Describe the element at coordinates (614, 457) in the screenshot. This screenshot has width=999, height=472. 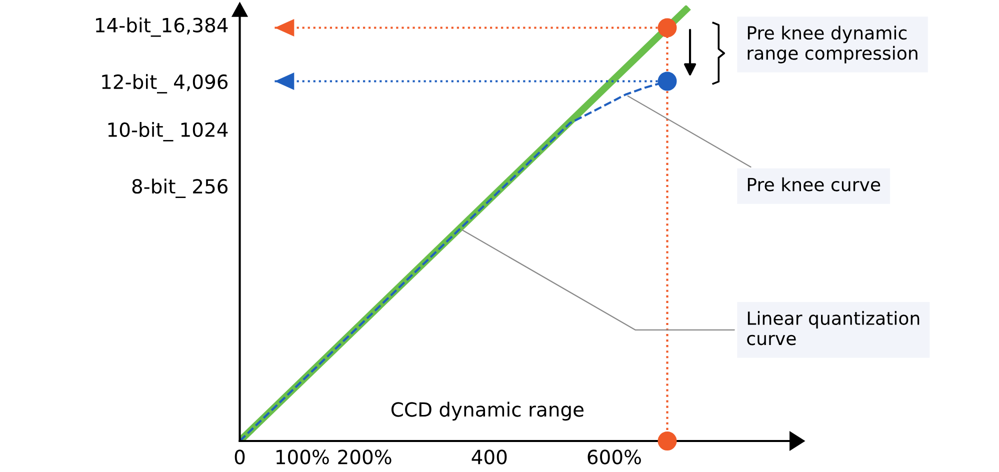
I see `x-tick-label: 600%` at that location.